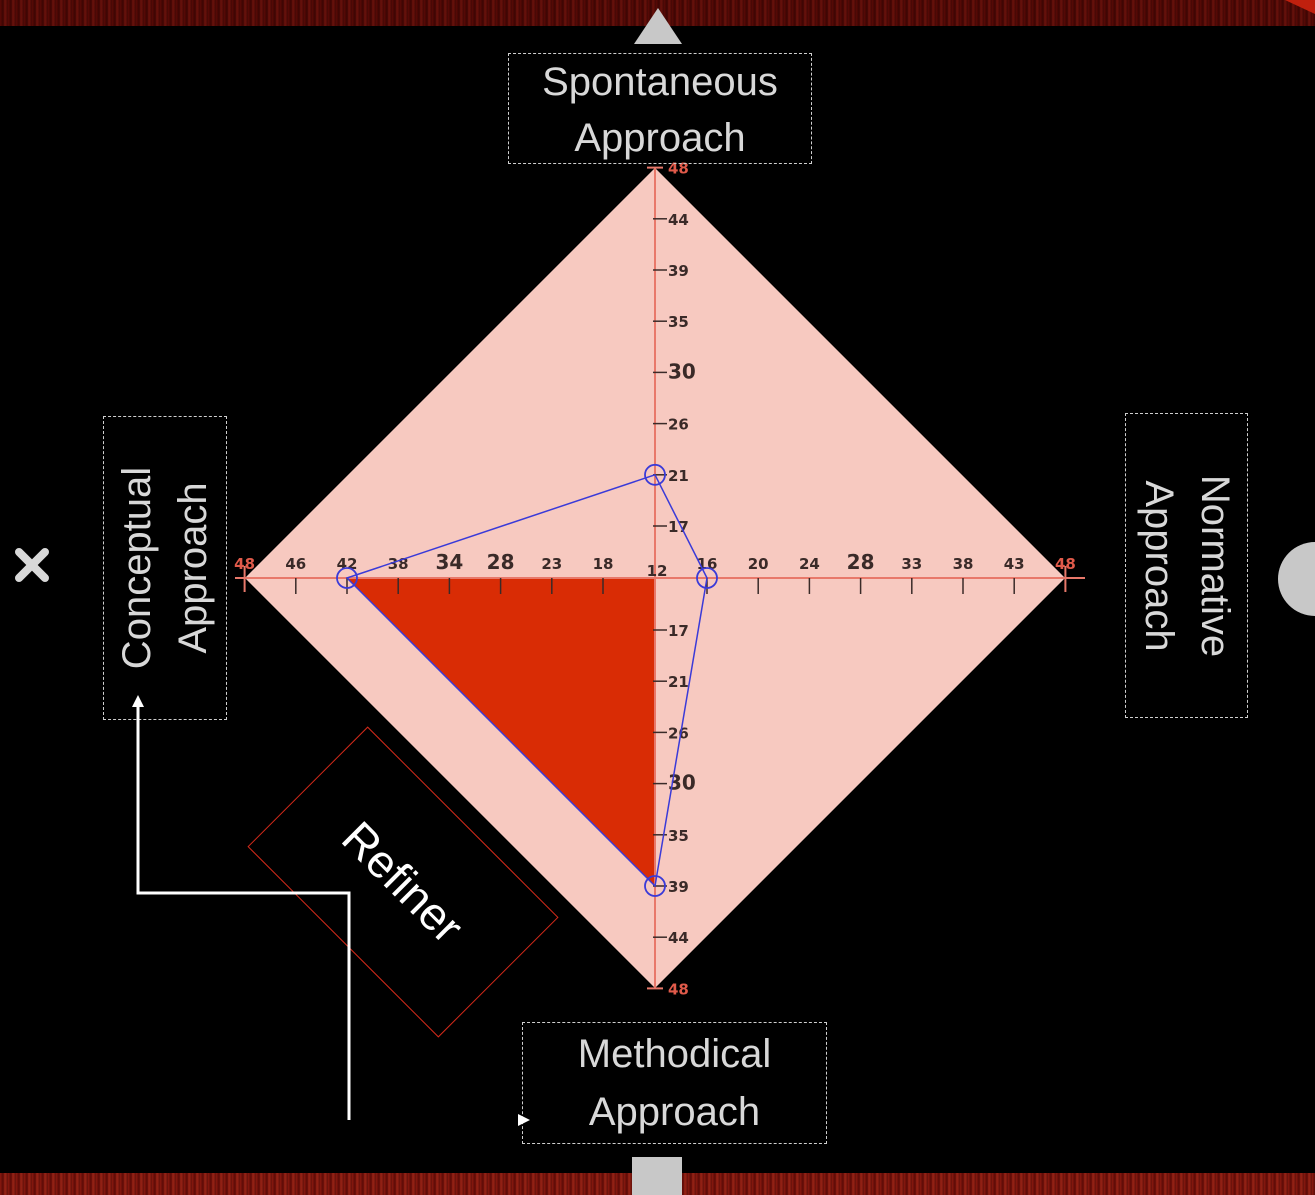  What do you see at coordinates (1065, 564) in the screenshot?
I see `tick-label-right-48: 48` at bounding box center [1065, 564].